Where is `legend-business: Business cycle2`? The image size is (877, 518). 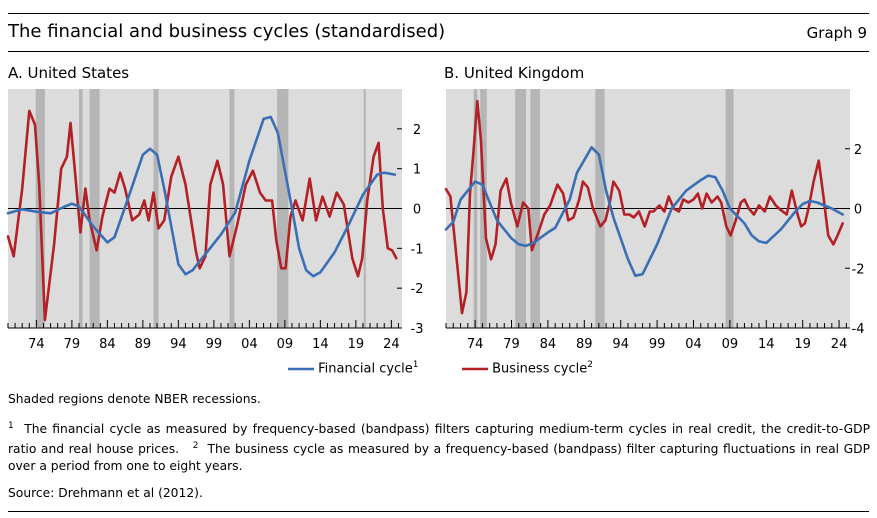 legend-business: Business cycle2 is located at coordinates (527, 368).